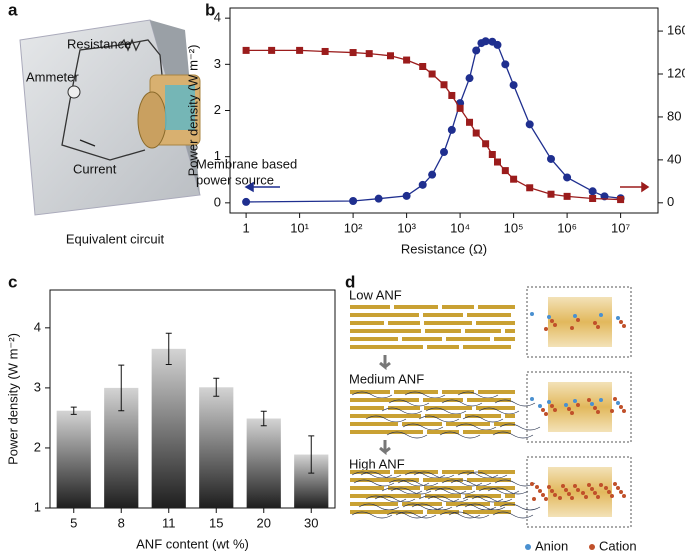  What do you see at coordinates (377, 463) in the screenshot?
I see `row-label: High ANF` at bounding box center [377, 463].